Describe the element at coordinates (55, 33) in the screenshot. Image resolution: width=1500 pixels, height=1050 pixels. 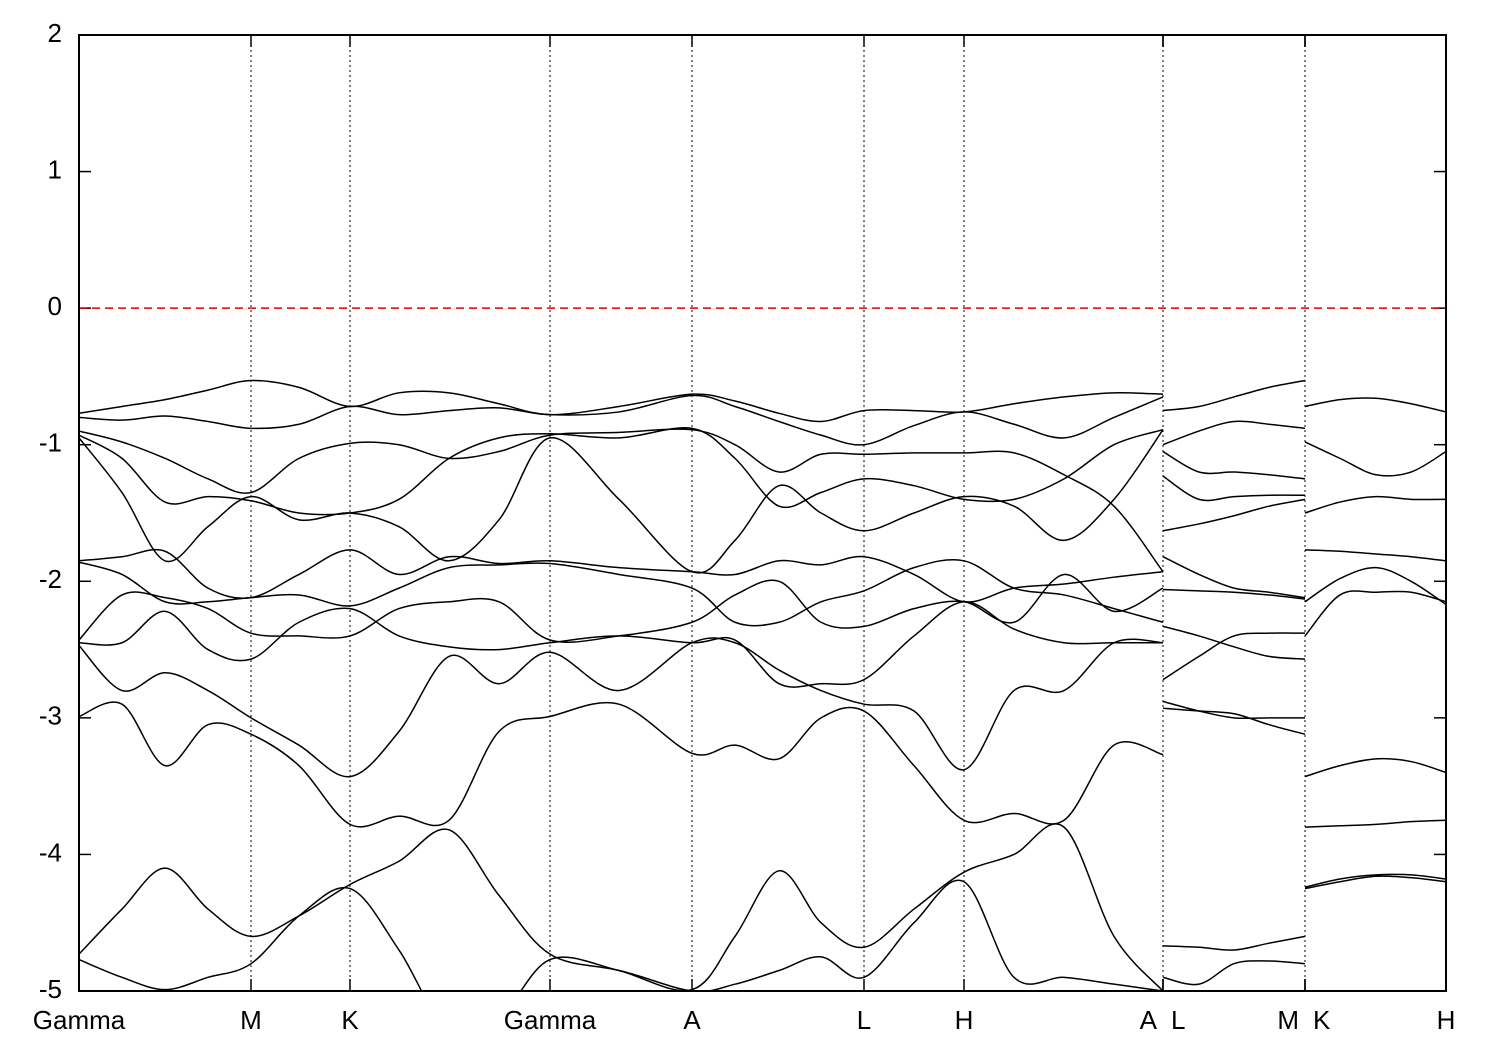
I see `y-tick-label: 2` at that location.